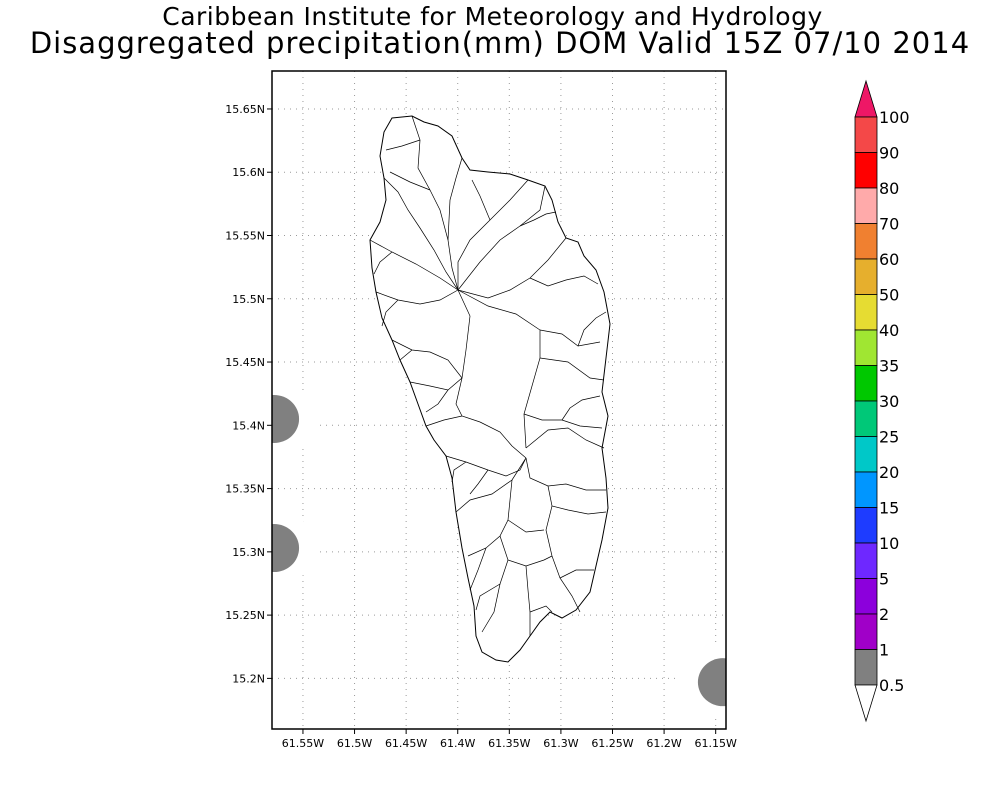  What do you see at coordinates (884, 650) in the screenshot?
I see `colorbar-label: 1` at bounding box center [884, 650].